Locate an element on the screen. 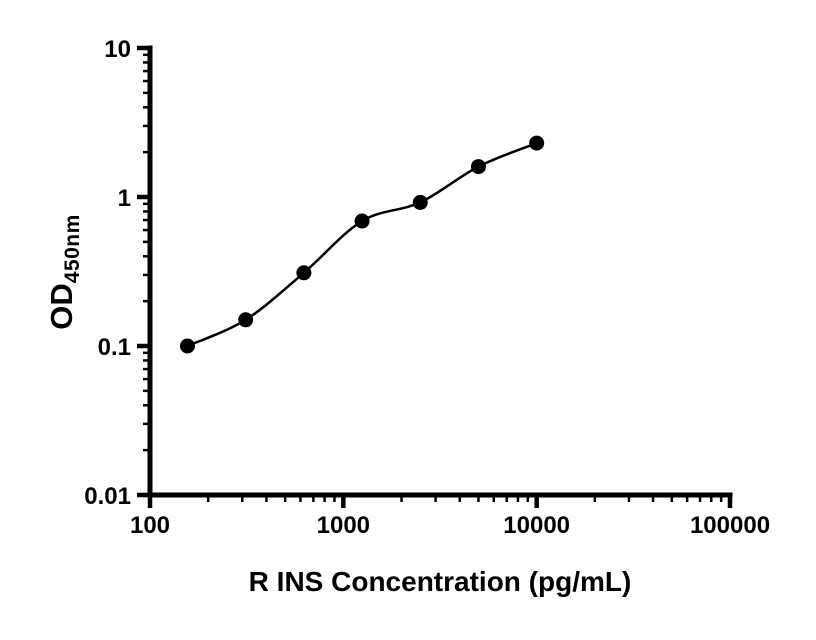 This screenshot has height=640, width=816. y-axis-title: OD450nm is located at coordinates (63, 272).